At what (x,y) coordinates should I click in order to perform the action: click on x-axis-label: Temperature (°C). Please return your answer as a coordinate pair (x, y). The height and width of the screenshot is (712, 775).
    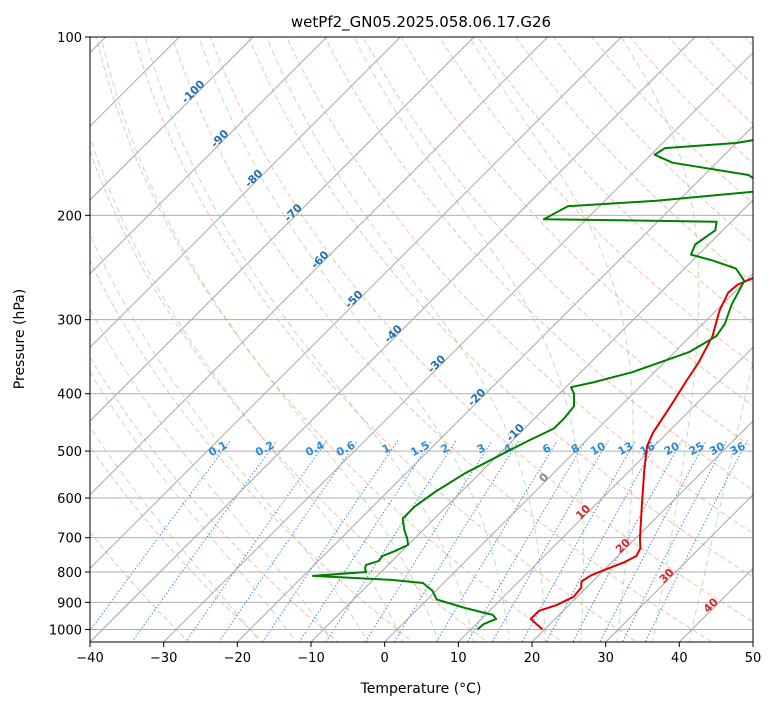
    Looking at the image, I should click on (421, 689).